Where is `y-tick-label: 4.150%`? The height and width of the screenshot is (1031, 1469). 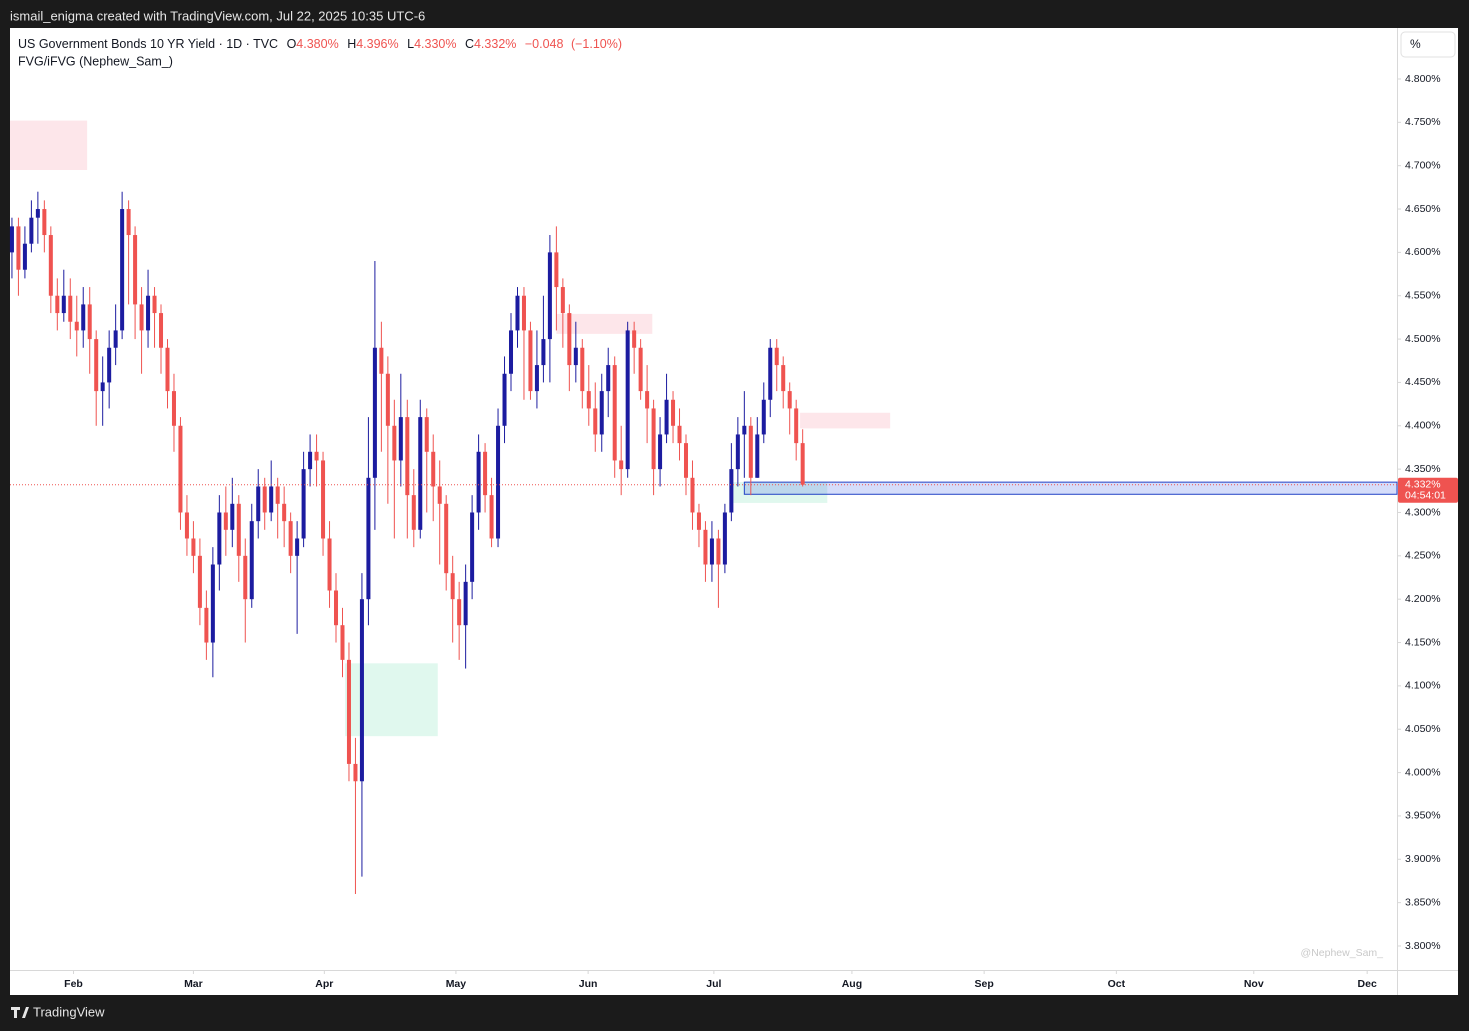 y-tick-label: 4.150% is located at coordinates (1423, 642).